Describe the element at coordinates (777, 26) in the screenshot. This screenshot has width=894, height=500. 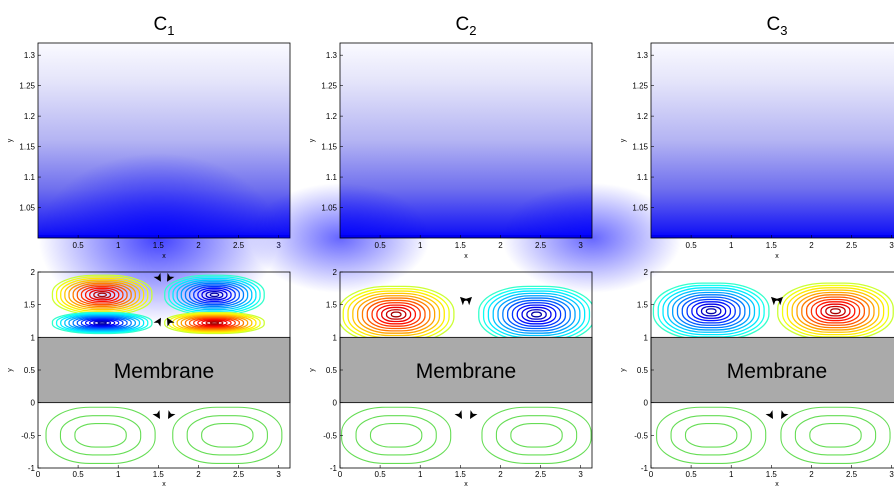
I see `panel-3: C3` at that location.